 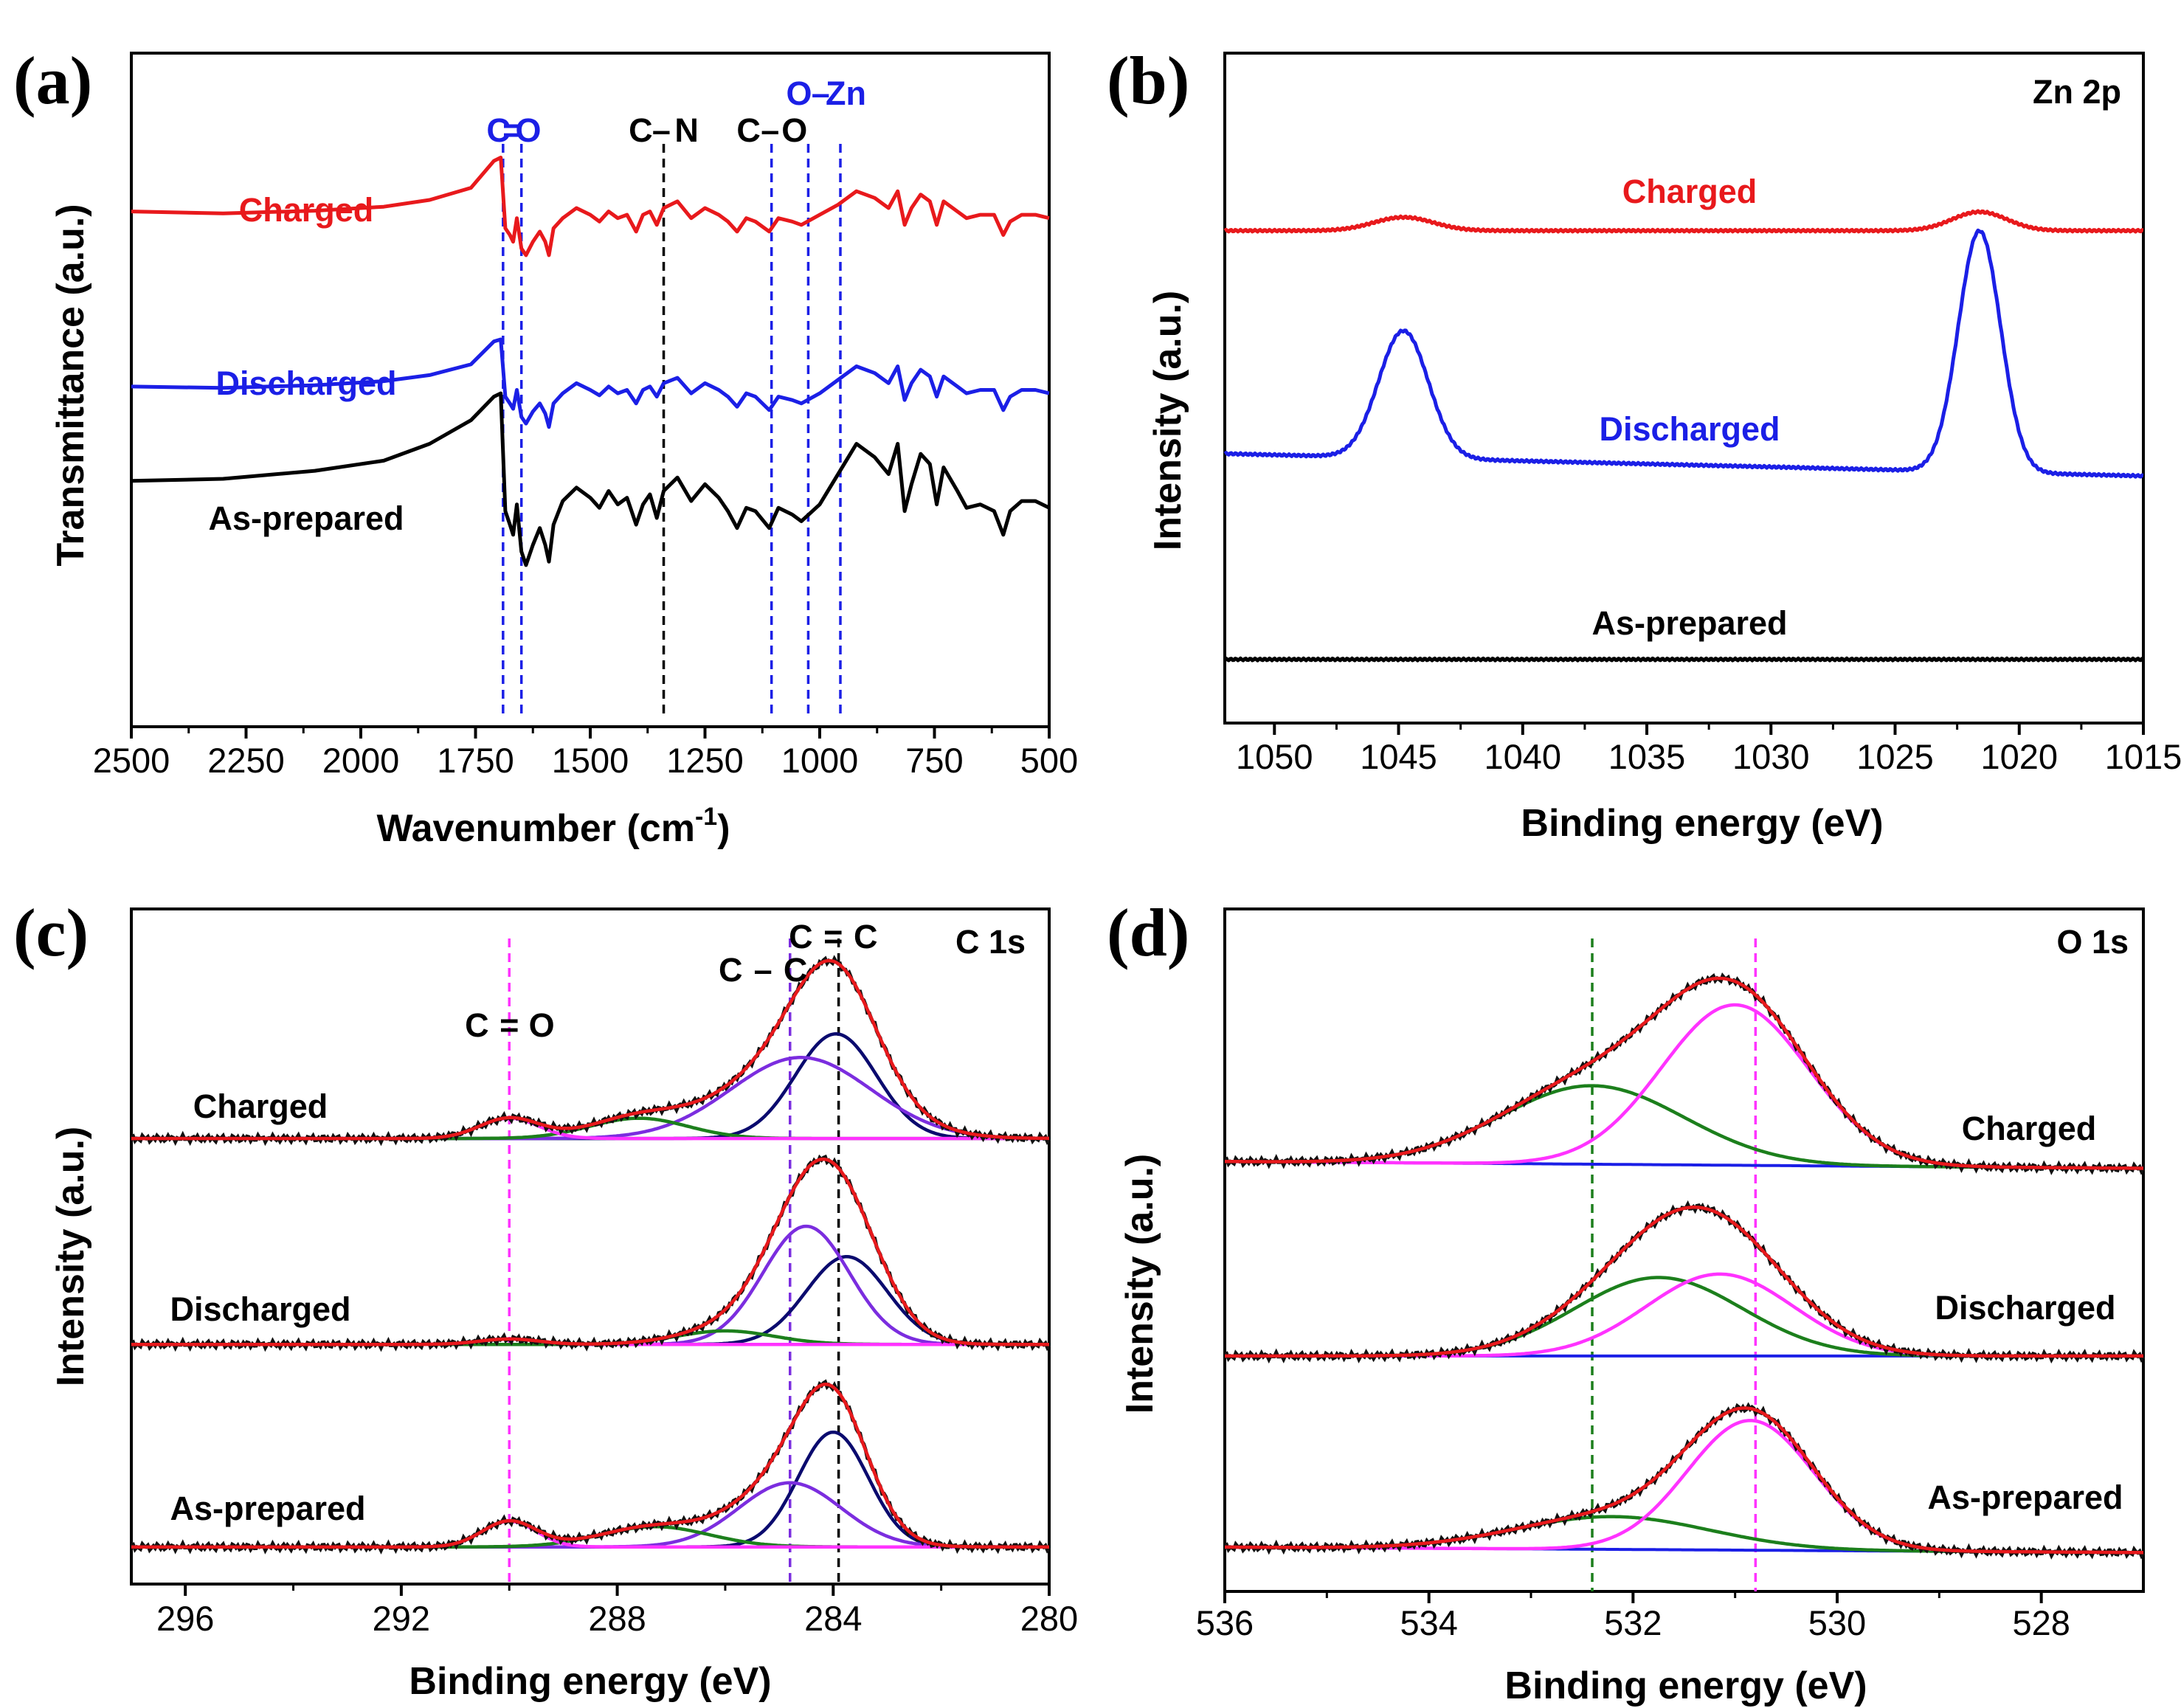 What do you see at coordinates (361, 760) in the screenshot?
I see `x-tick-label: 2000` at bounding box center [361, 760].